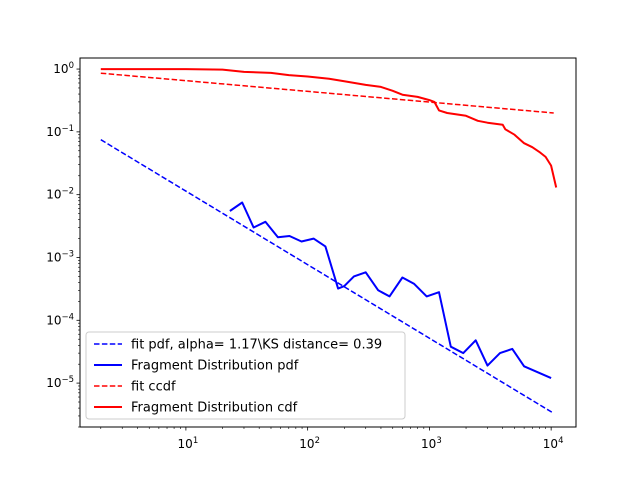 This screenshot has height=480, width=640. I want to click on y-tick-label-5: 10⁻¹, so click(60, 131).